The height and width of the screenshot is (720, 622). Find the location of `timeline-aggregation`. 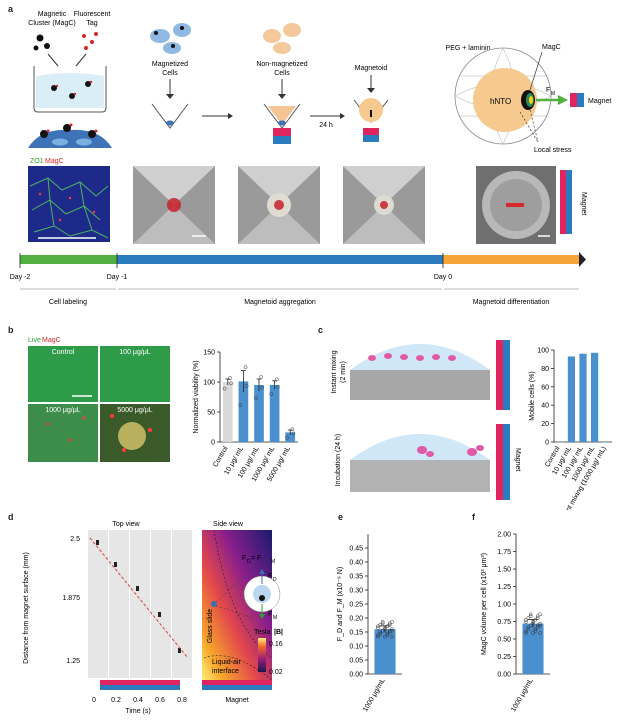

timeline-aggregation is located at coordinates (280, 259).